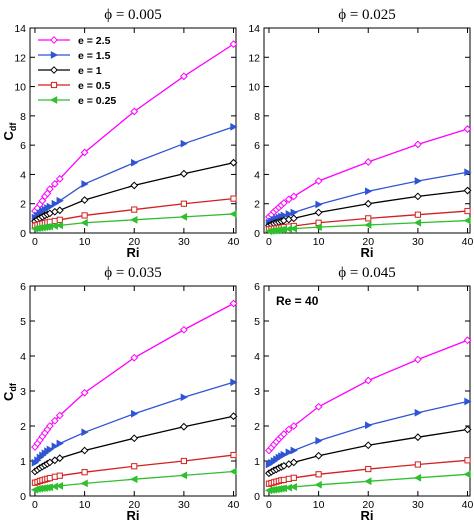 This screenshot has width=474, height=520. Describe the element at coordinates (85, 242) in the screenshot. I see `x-tick-label: 10` at that location.